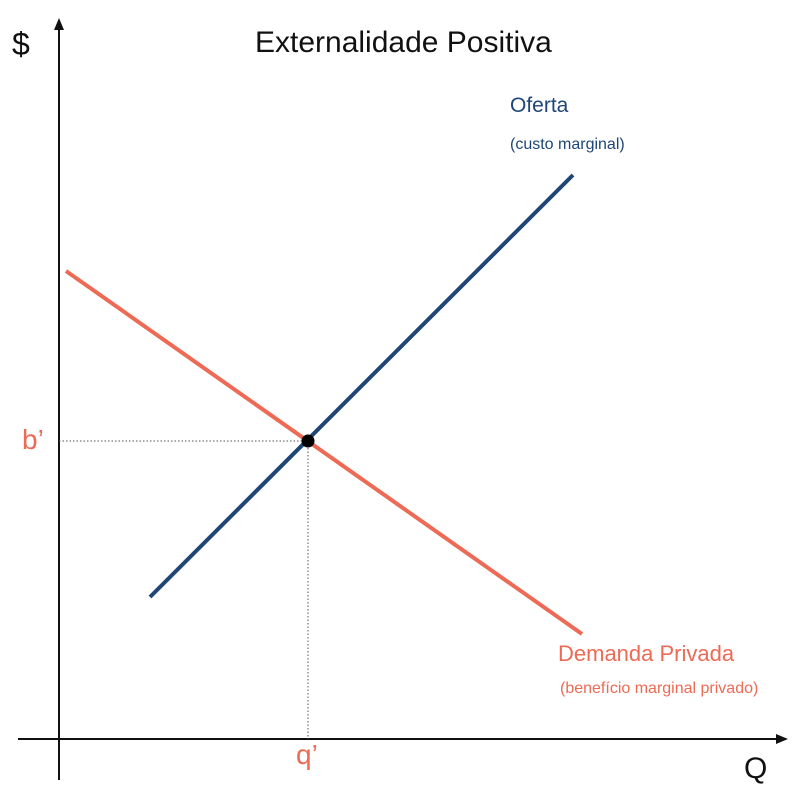  Describe the element at coordinates (756, 768) in the screenshot. I see `x-axis-label: Q` at that location.